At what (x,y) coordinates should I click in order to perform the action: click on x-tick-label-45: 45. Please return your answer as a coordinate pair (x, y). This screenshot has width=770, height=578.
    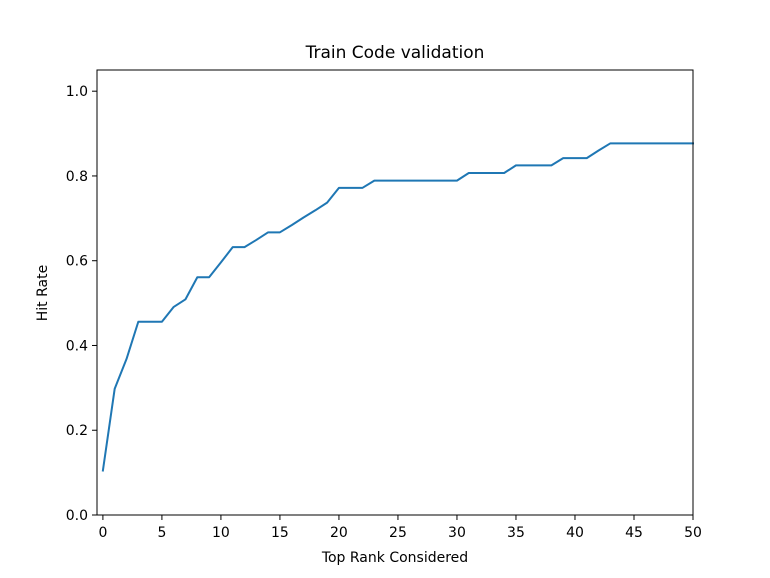
    Looking at the image, I should click on (634, 533).